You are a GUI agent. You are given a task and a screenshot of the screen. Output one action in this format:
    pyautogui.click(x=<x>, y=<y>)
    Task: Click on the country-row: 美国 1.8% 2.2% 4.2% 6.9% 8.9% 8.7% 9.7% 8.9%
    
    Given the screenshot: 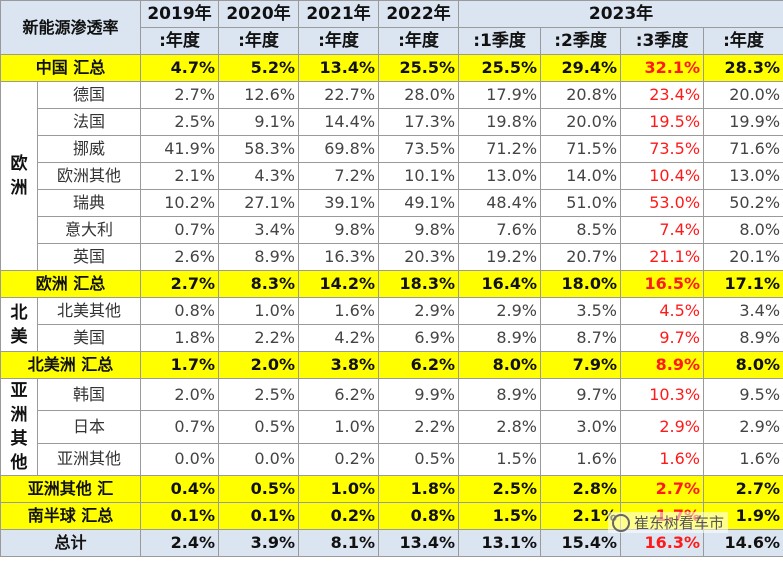 What is the action you would take?
    pyautogui.click(x=392, y=338)
    